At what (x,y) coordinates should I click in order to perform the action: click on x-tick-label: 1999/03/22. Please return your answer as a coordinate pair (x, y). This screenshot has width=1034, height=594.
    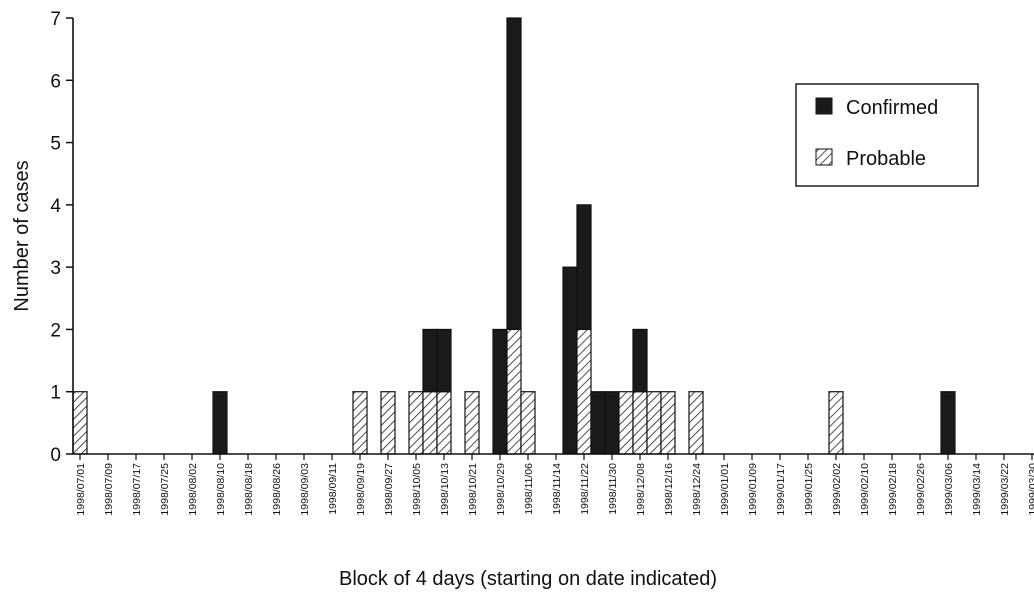
    Looking at the image, I should click on (1005, 489).